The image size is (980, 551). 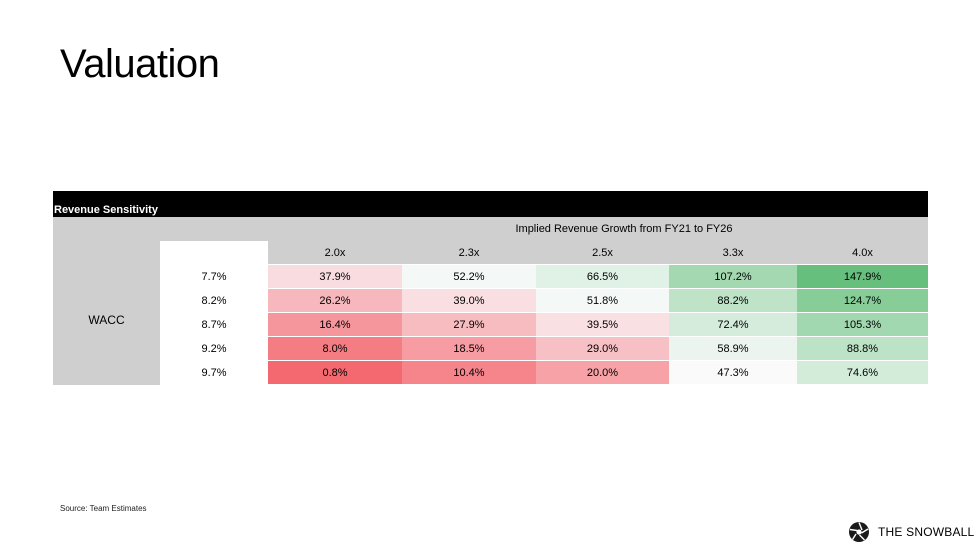 What do you see at coordinates (469, 277) in the screenshot?
I see `table-cell: 52.2%` at bounding box center [469, 277].